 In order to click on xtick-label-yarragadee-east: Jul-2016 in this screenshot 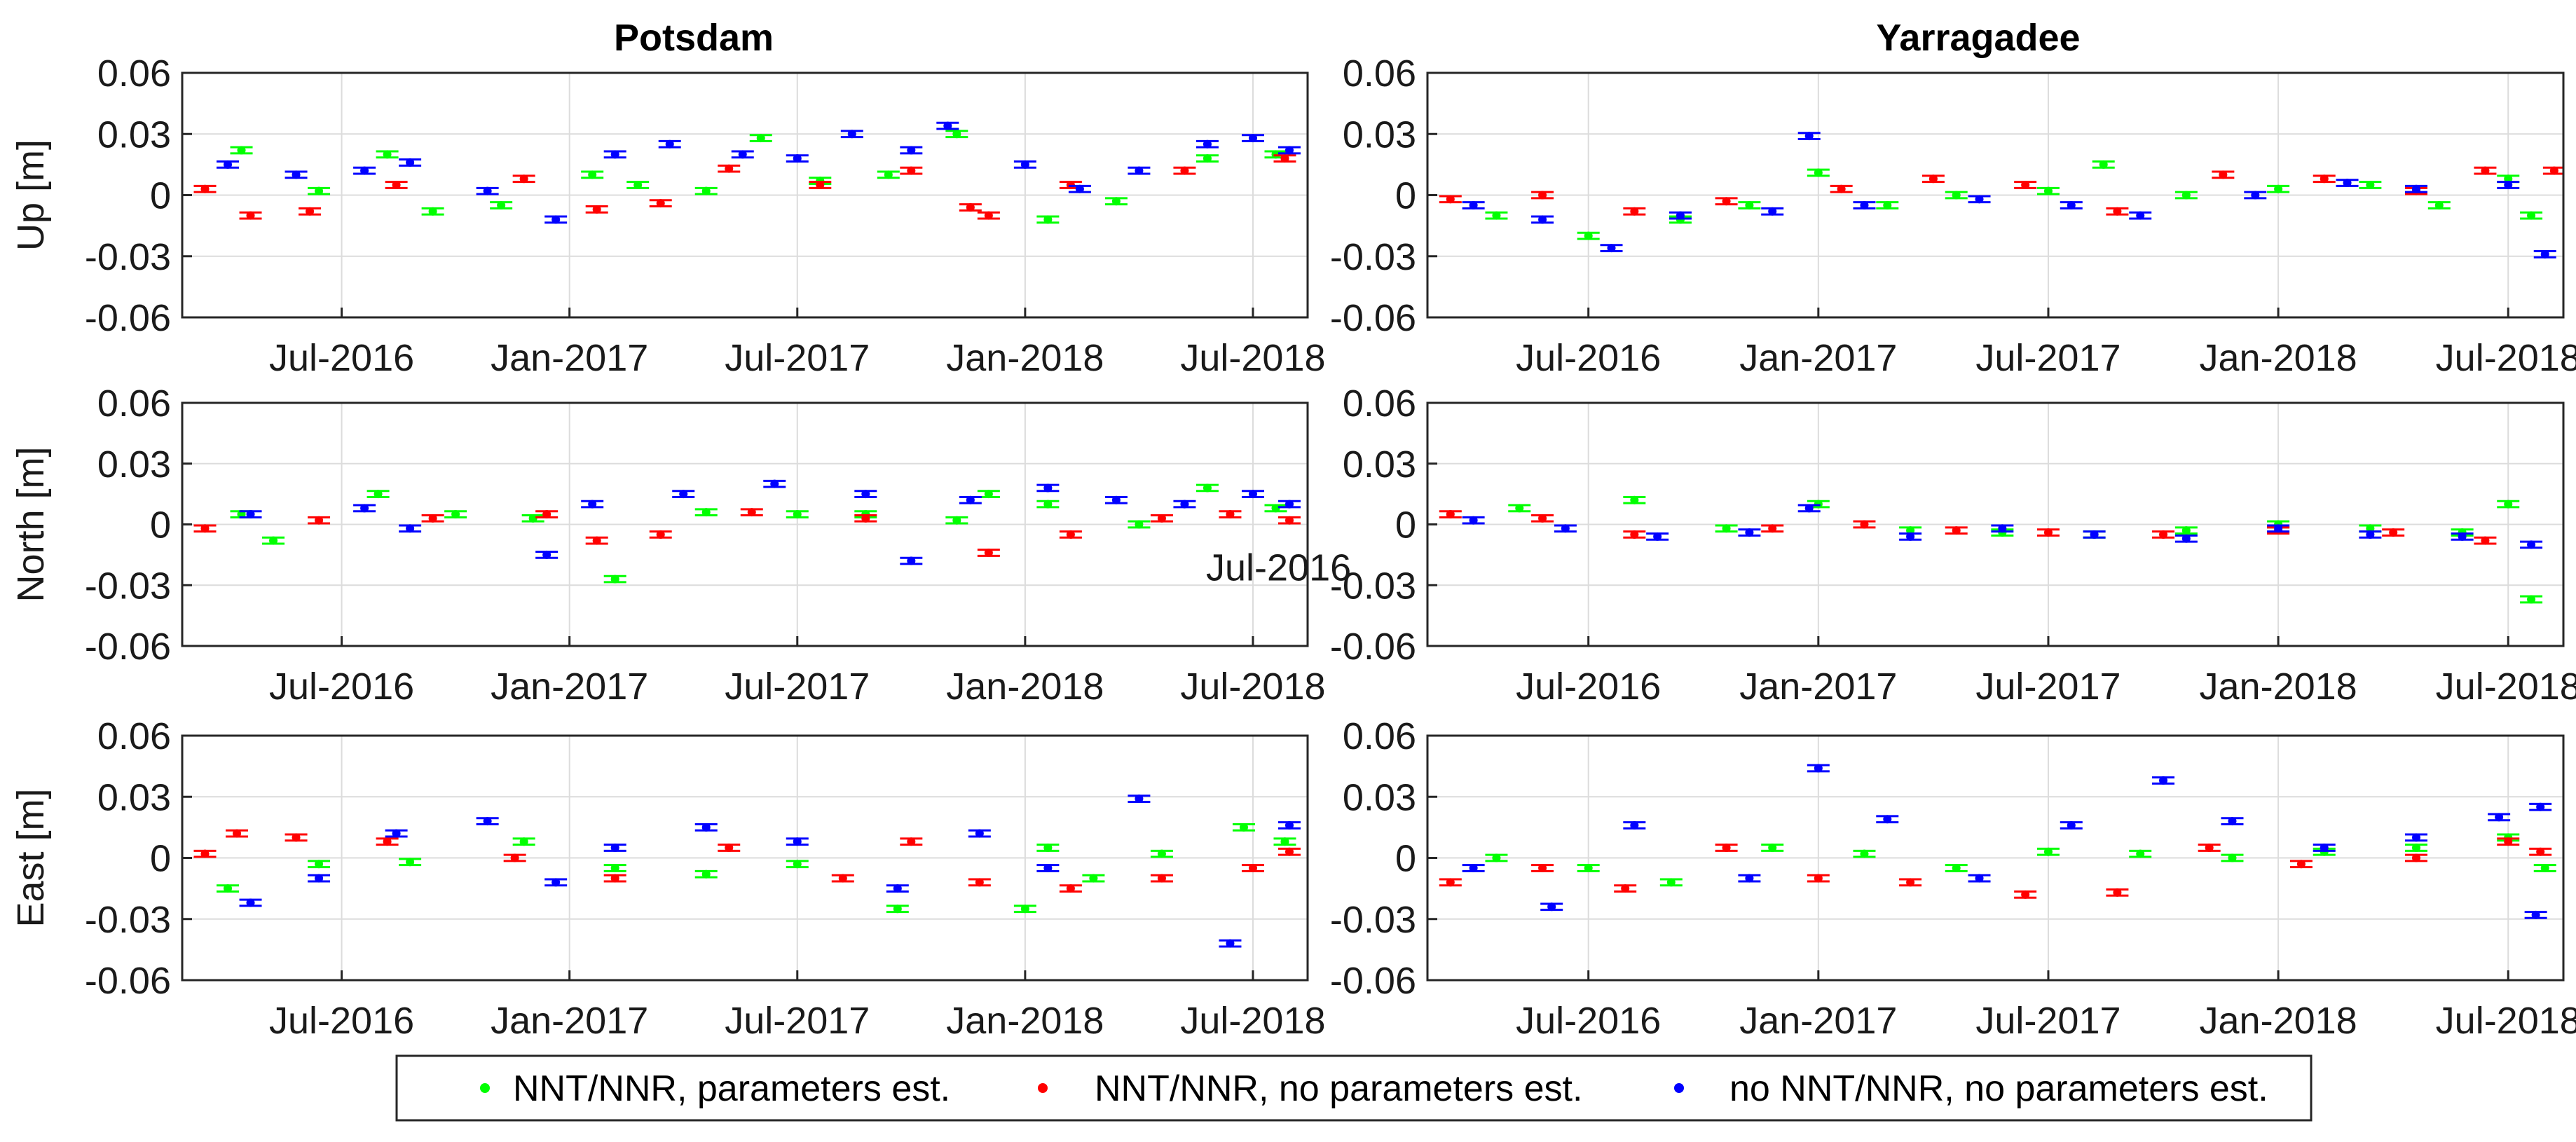, I will do `click(1589, 1021)`.